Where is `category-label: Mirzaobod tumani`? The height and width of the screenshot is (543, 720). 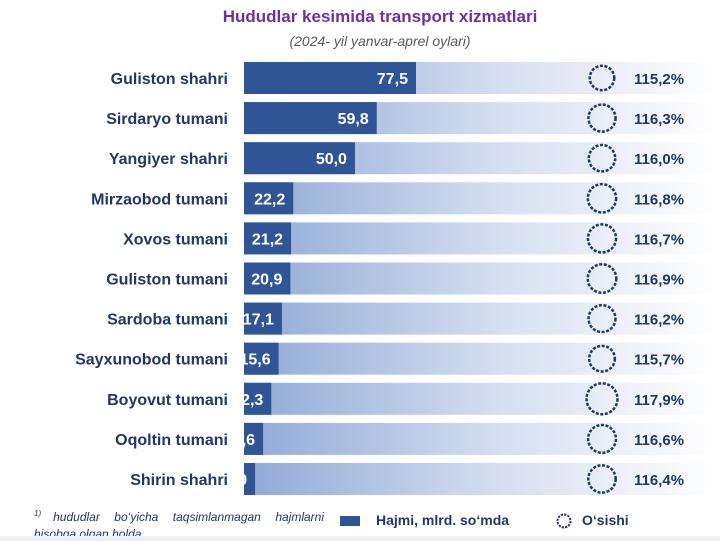 category-label: Mirzaobod tumani is located at coordinates (159, 199).